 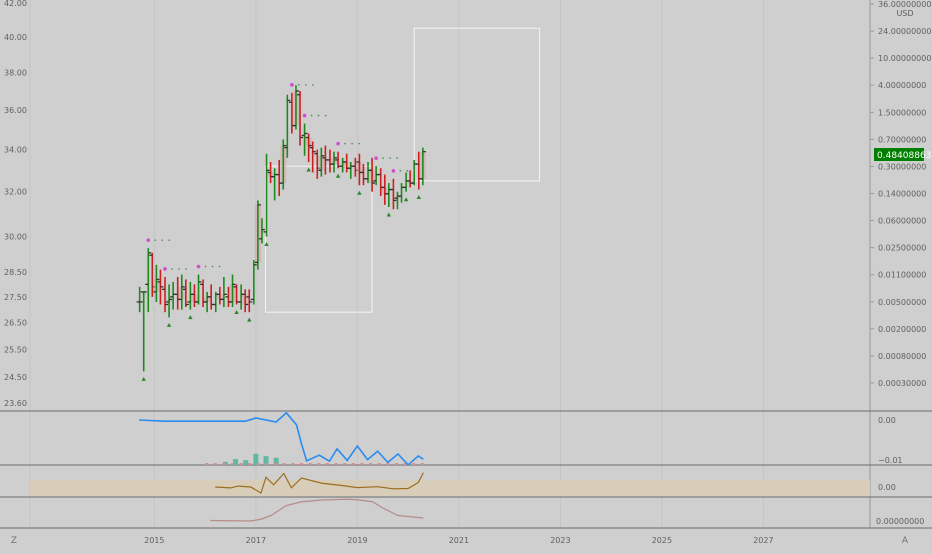 I want to click on time-axis: 2015 2017 2019 2021 2023 2025 2027, so click(x=458, y=540).